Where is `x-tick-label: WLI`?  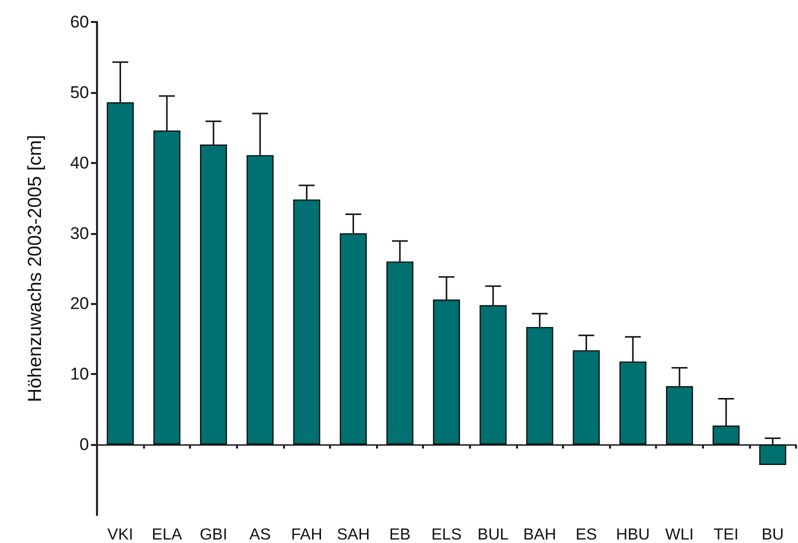
x-tick-label: WLI is located at coordinates (679, 534).